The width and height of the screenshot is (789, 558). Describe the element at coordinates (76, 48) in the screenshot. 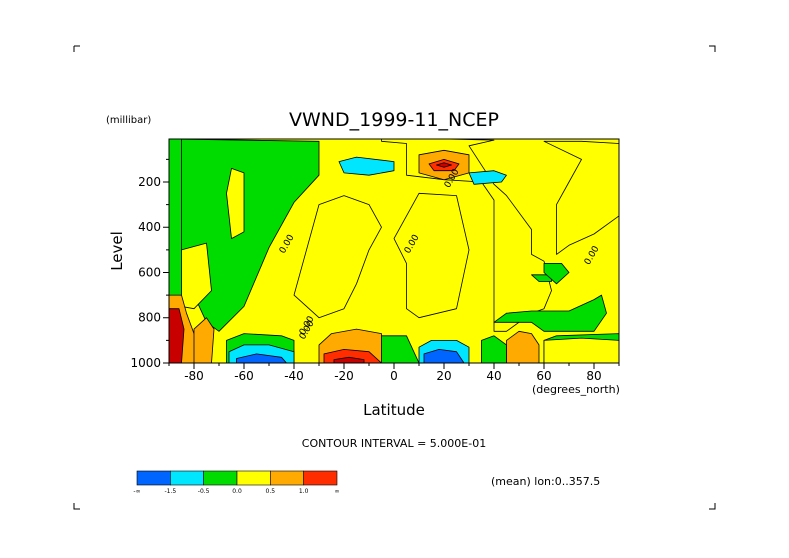

I see `corner-top-left` at that location.